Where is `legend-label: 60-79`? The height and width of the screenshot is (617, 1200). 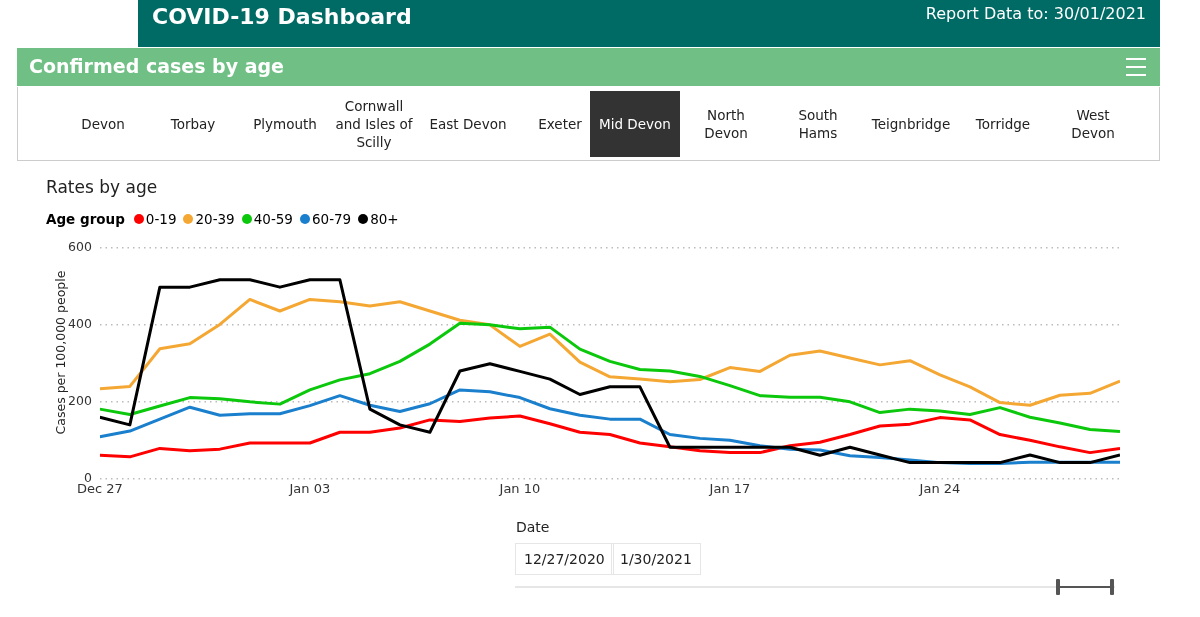 legend-label: 60-79 is located at coordinates (331, 219).